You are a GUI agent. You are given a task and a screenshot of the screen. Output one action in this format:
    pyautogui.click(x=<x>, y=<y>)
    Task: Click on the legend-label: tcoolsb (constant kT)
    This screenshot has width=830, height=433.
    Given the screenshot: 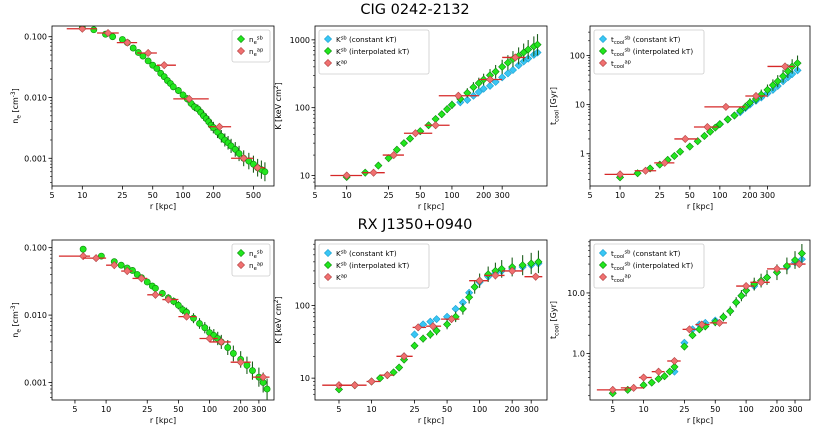 What is the action you would take?
    pyautogui.click(x=646, y=254)
    